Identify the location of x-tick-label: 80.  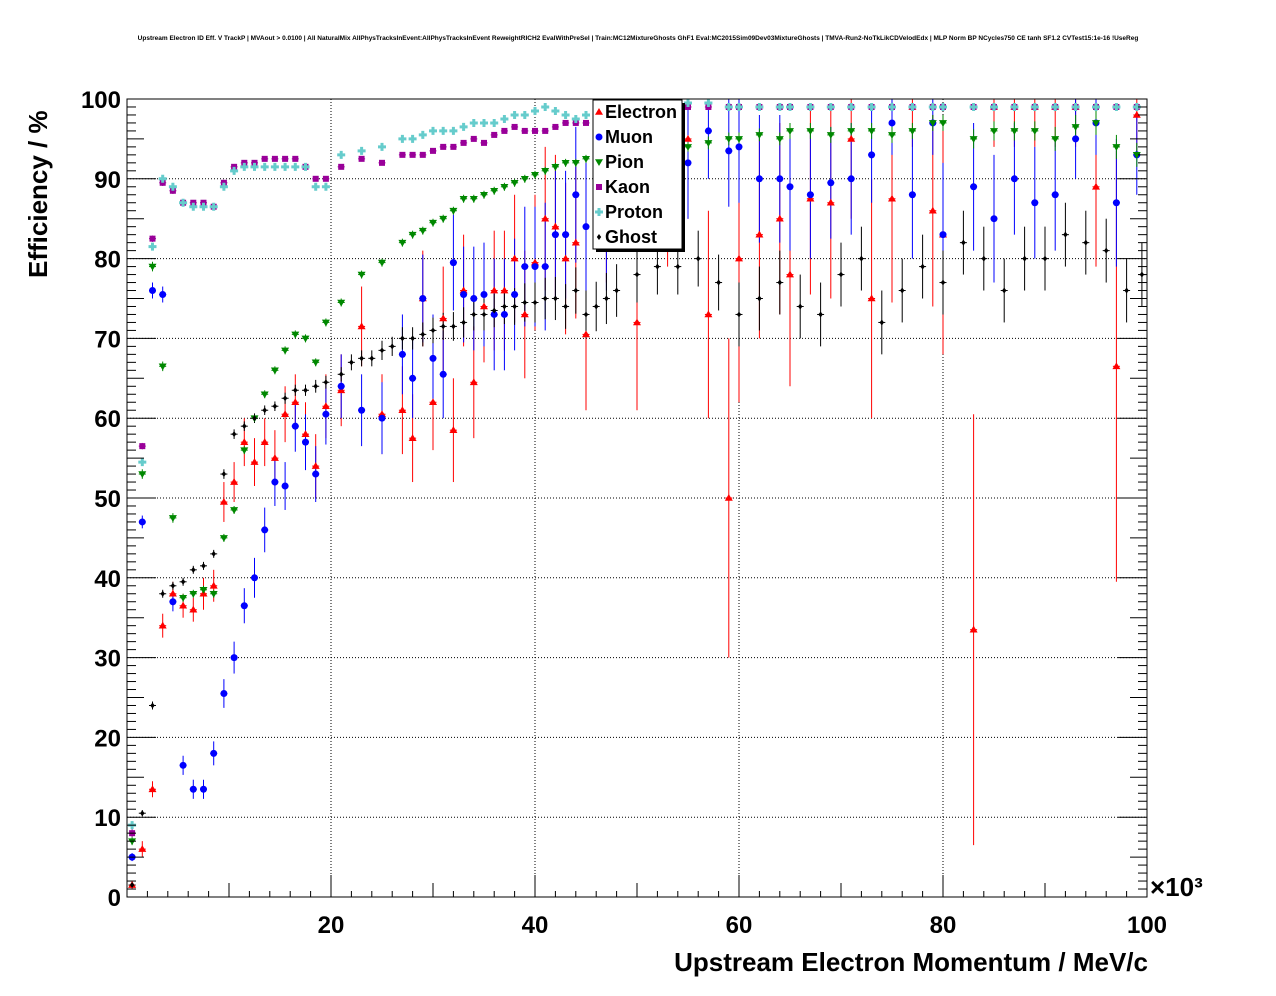
(943, 925).